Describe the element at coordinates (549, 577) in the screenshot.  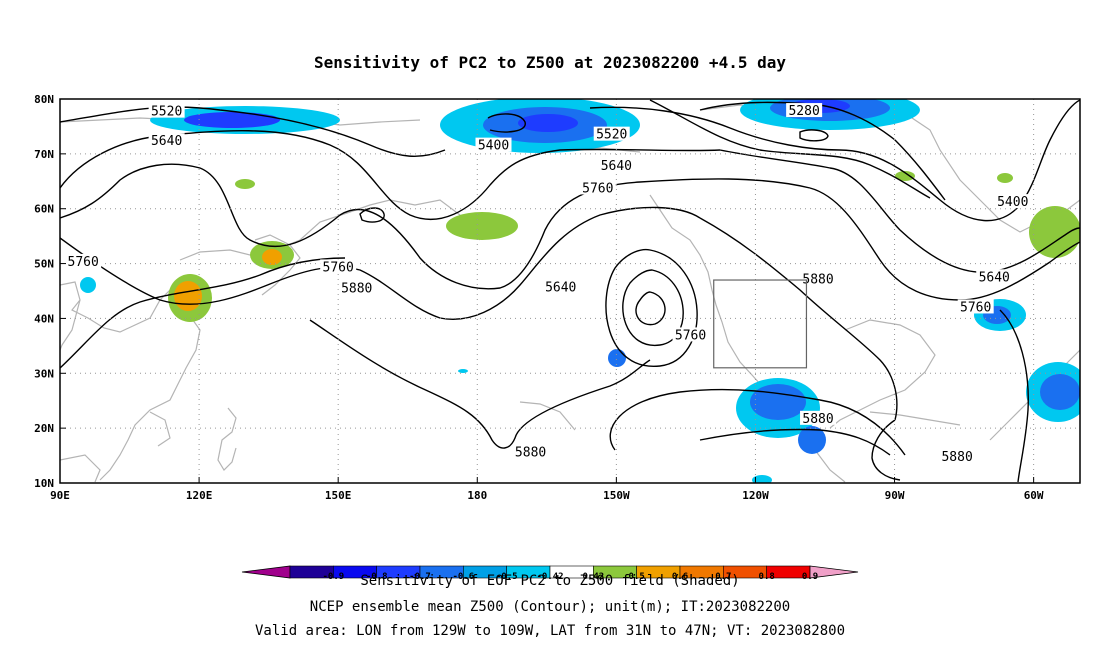
I see `colorbar-level-5: -0.42` at that location.